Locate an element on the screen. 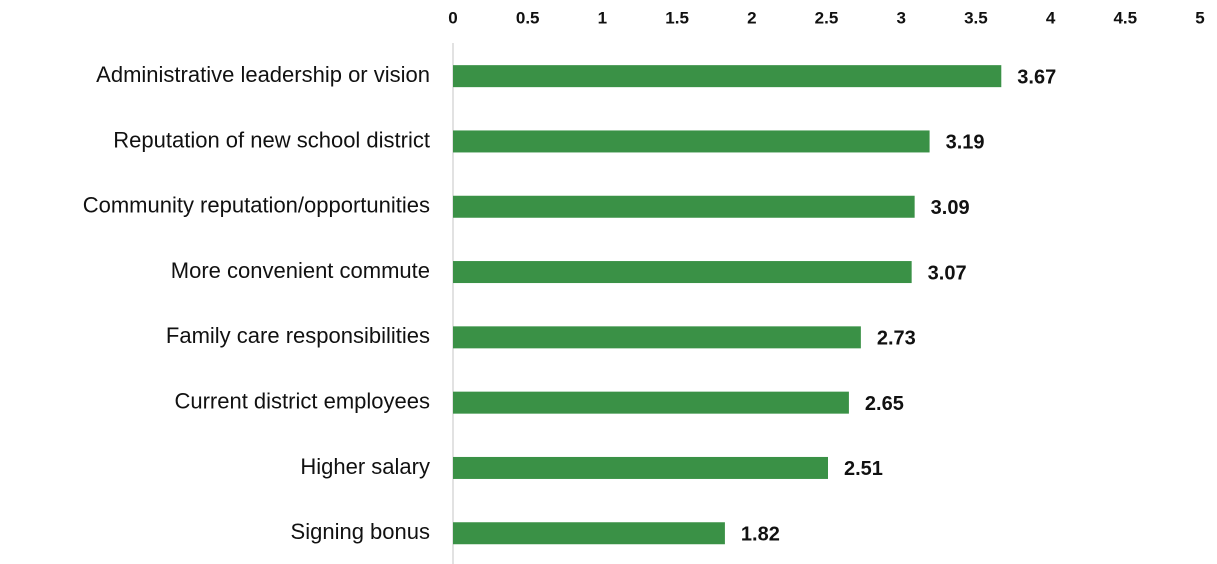 The width and height of the screenshot is (1217, 564). value-label: 2.73 is located at coordinates (896, 339).